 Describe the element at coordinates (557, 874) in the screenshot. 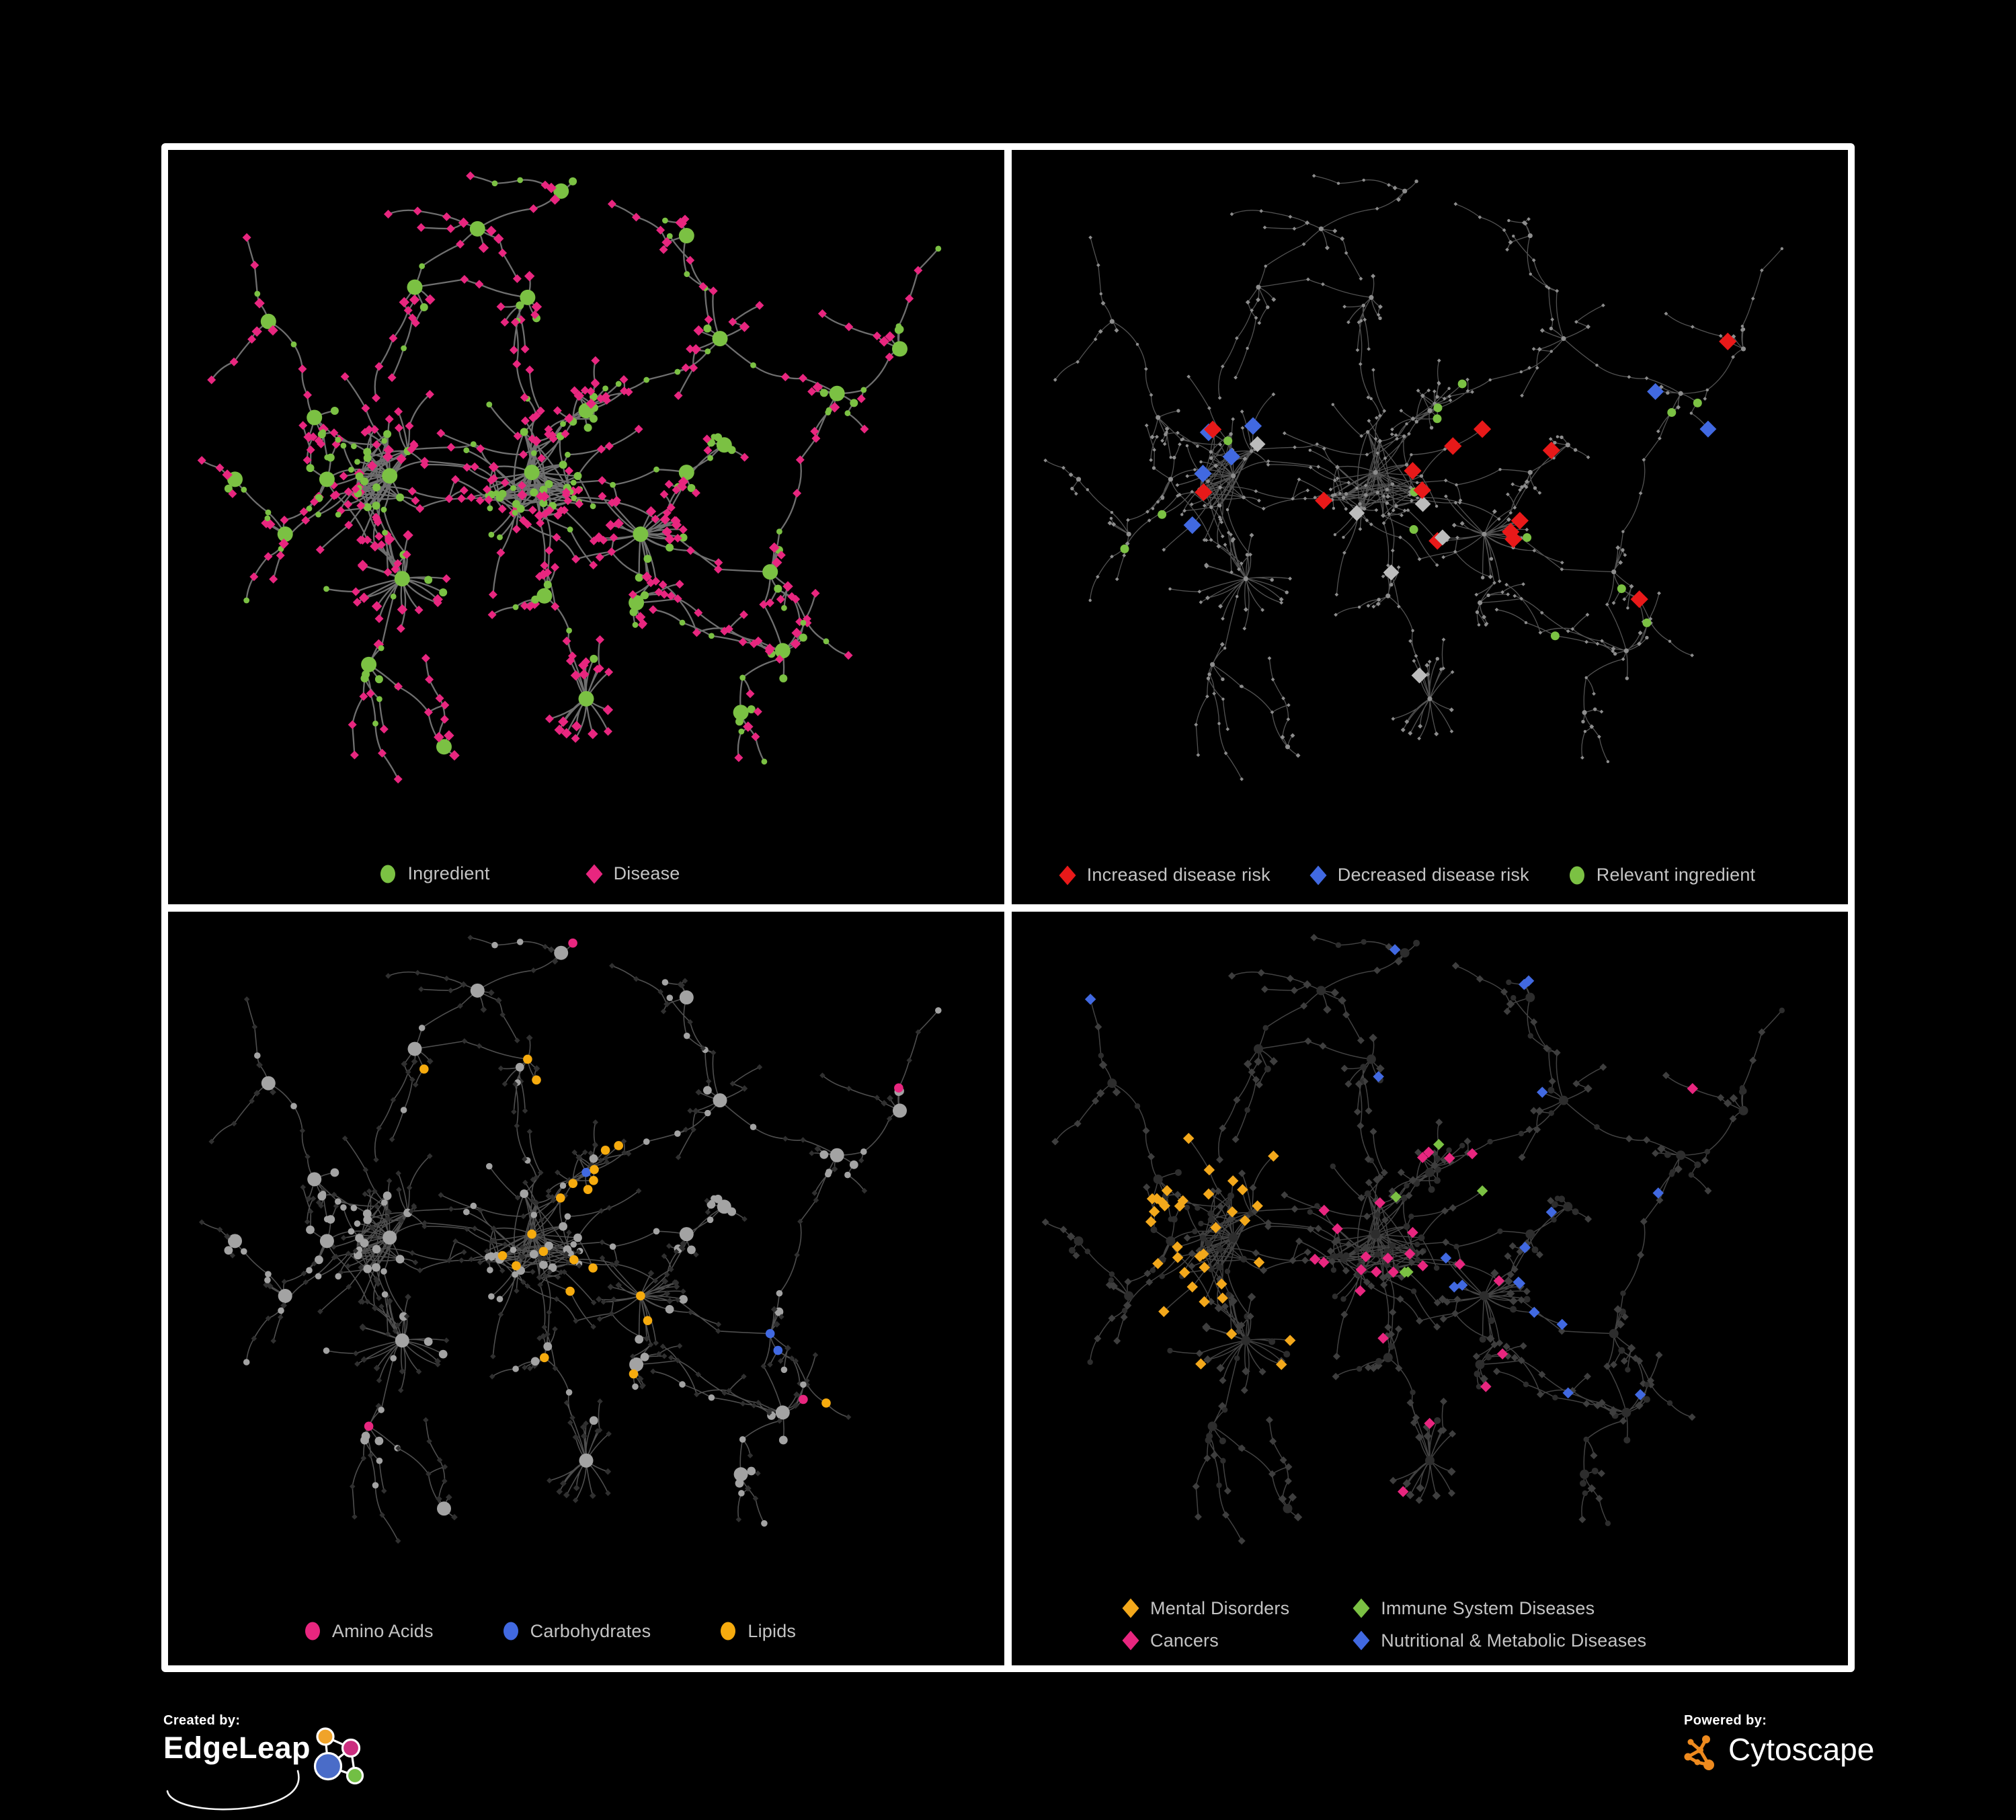

I see `legend-ingredient-disease: Ingredient Disease` at that location.